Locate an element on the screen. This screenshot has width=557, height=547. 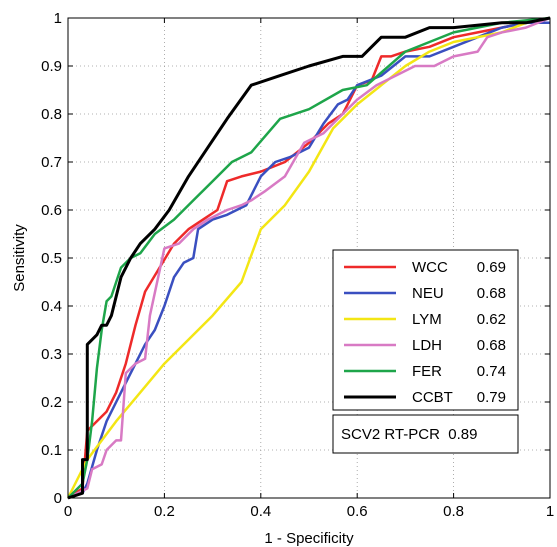
legend-label-lym: LYM is located at coordinates (427, 319).